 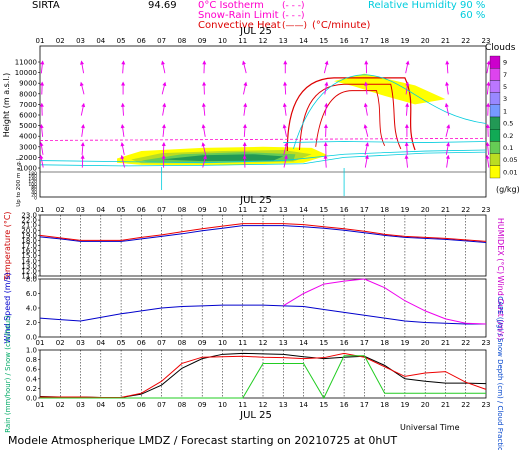 What do you see at coordinates (505, 87) in the screenshot?
I see `colorbar-tick-label: 5` at bounding box center [505, 87].